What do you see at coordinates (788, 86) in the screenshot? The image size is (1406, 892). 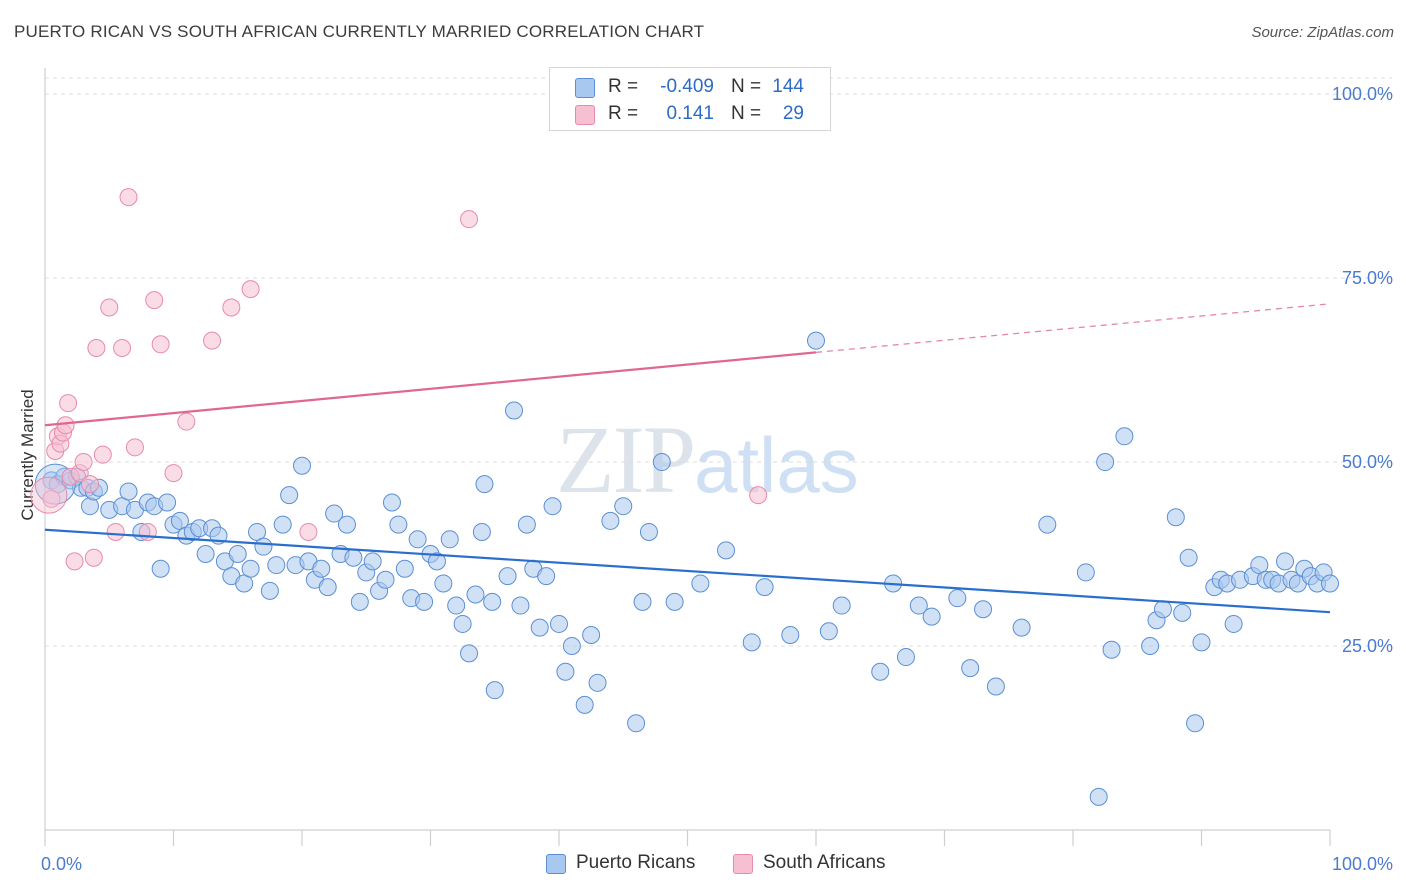 I see `legend-n-value: 144` at bounding box center [788, 86].